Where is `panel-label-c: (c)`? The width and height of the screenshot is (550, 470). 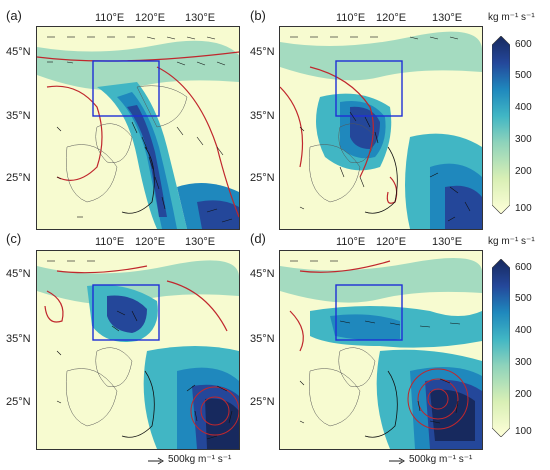
panel-label-c: (c) is located at coordinates (14, 238).